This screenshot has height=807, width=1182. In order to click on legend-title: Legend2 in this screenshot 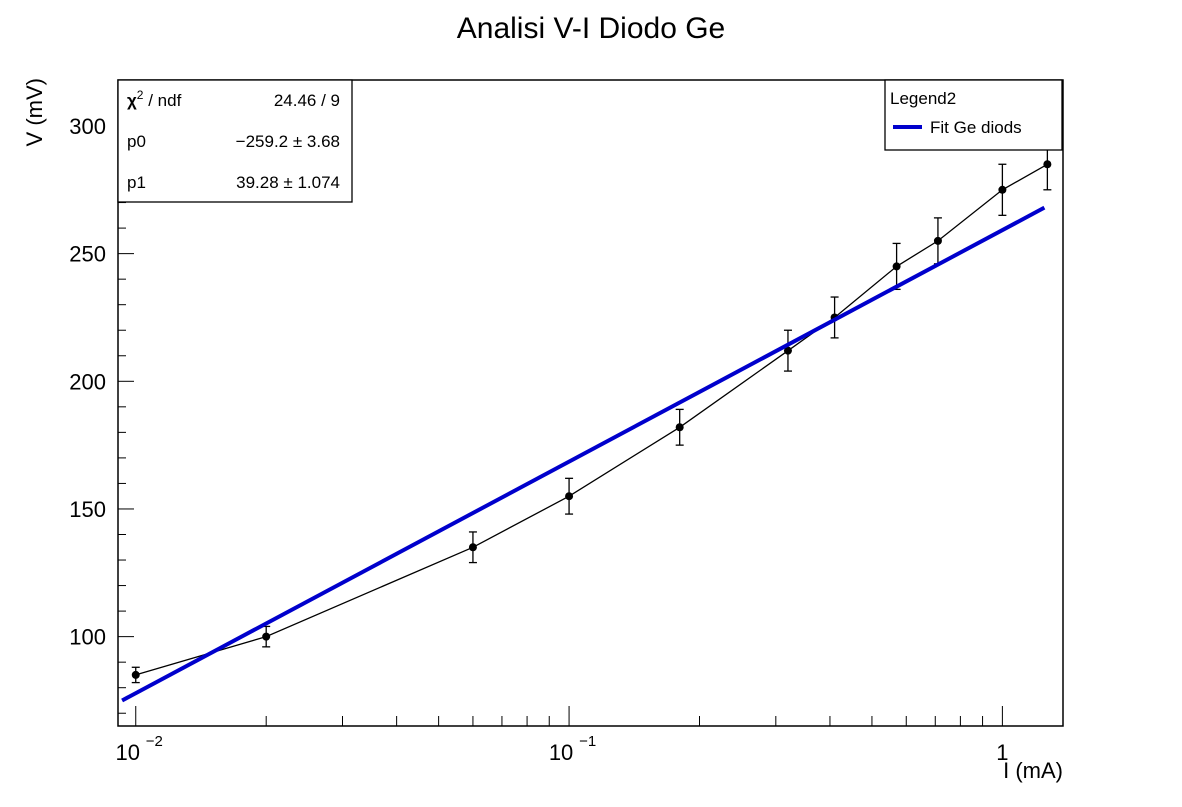, I will do `click(923, 98)`.